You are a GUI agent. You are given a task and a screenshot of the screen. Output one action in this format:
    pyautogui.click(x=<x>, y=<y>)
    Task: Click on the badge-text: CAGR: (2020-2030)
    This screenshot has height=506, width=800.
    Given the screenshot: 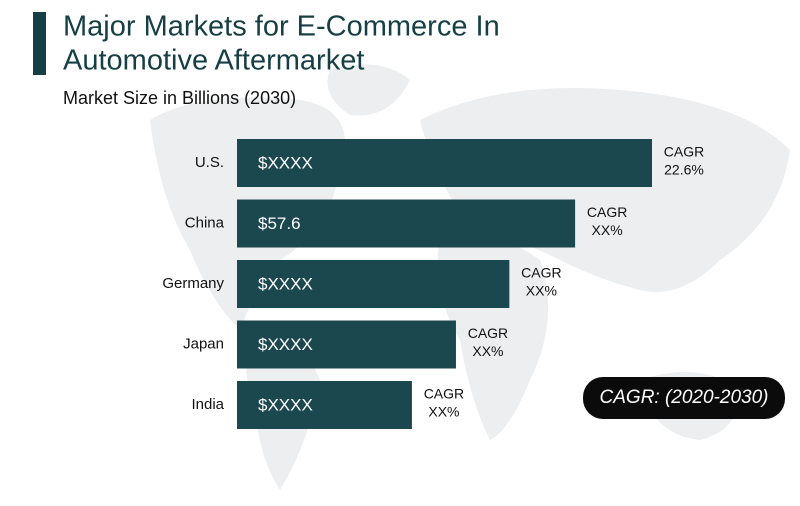 What is the action you would take?
    pyautogui.click(x=684, y=397)
    